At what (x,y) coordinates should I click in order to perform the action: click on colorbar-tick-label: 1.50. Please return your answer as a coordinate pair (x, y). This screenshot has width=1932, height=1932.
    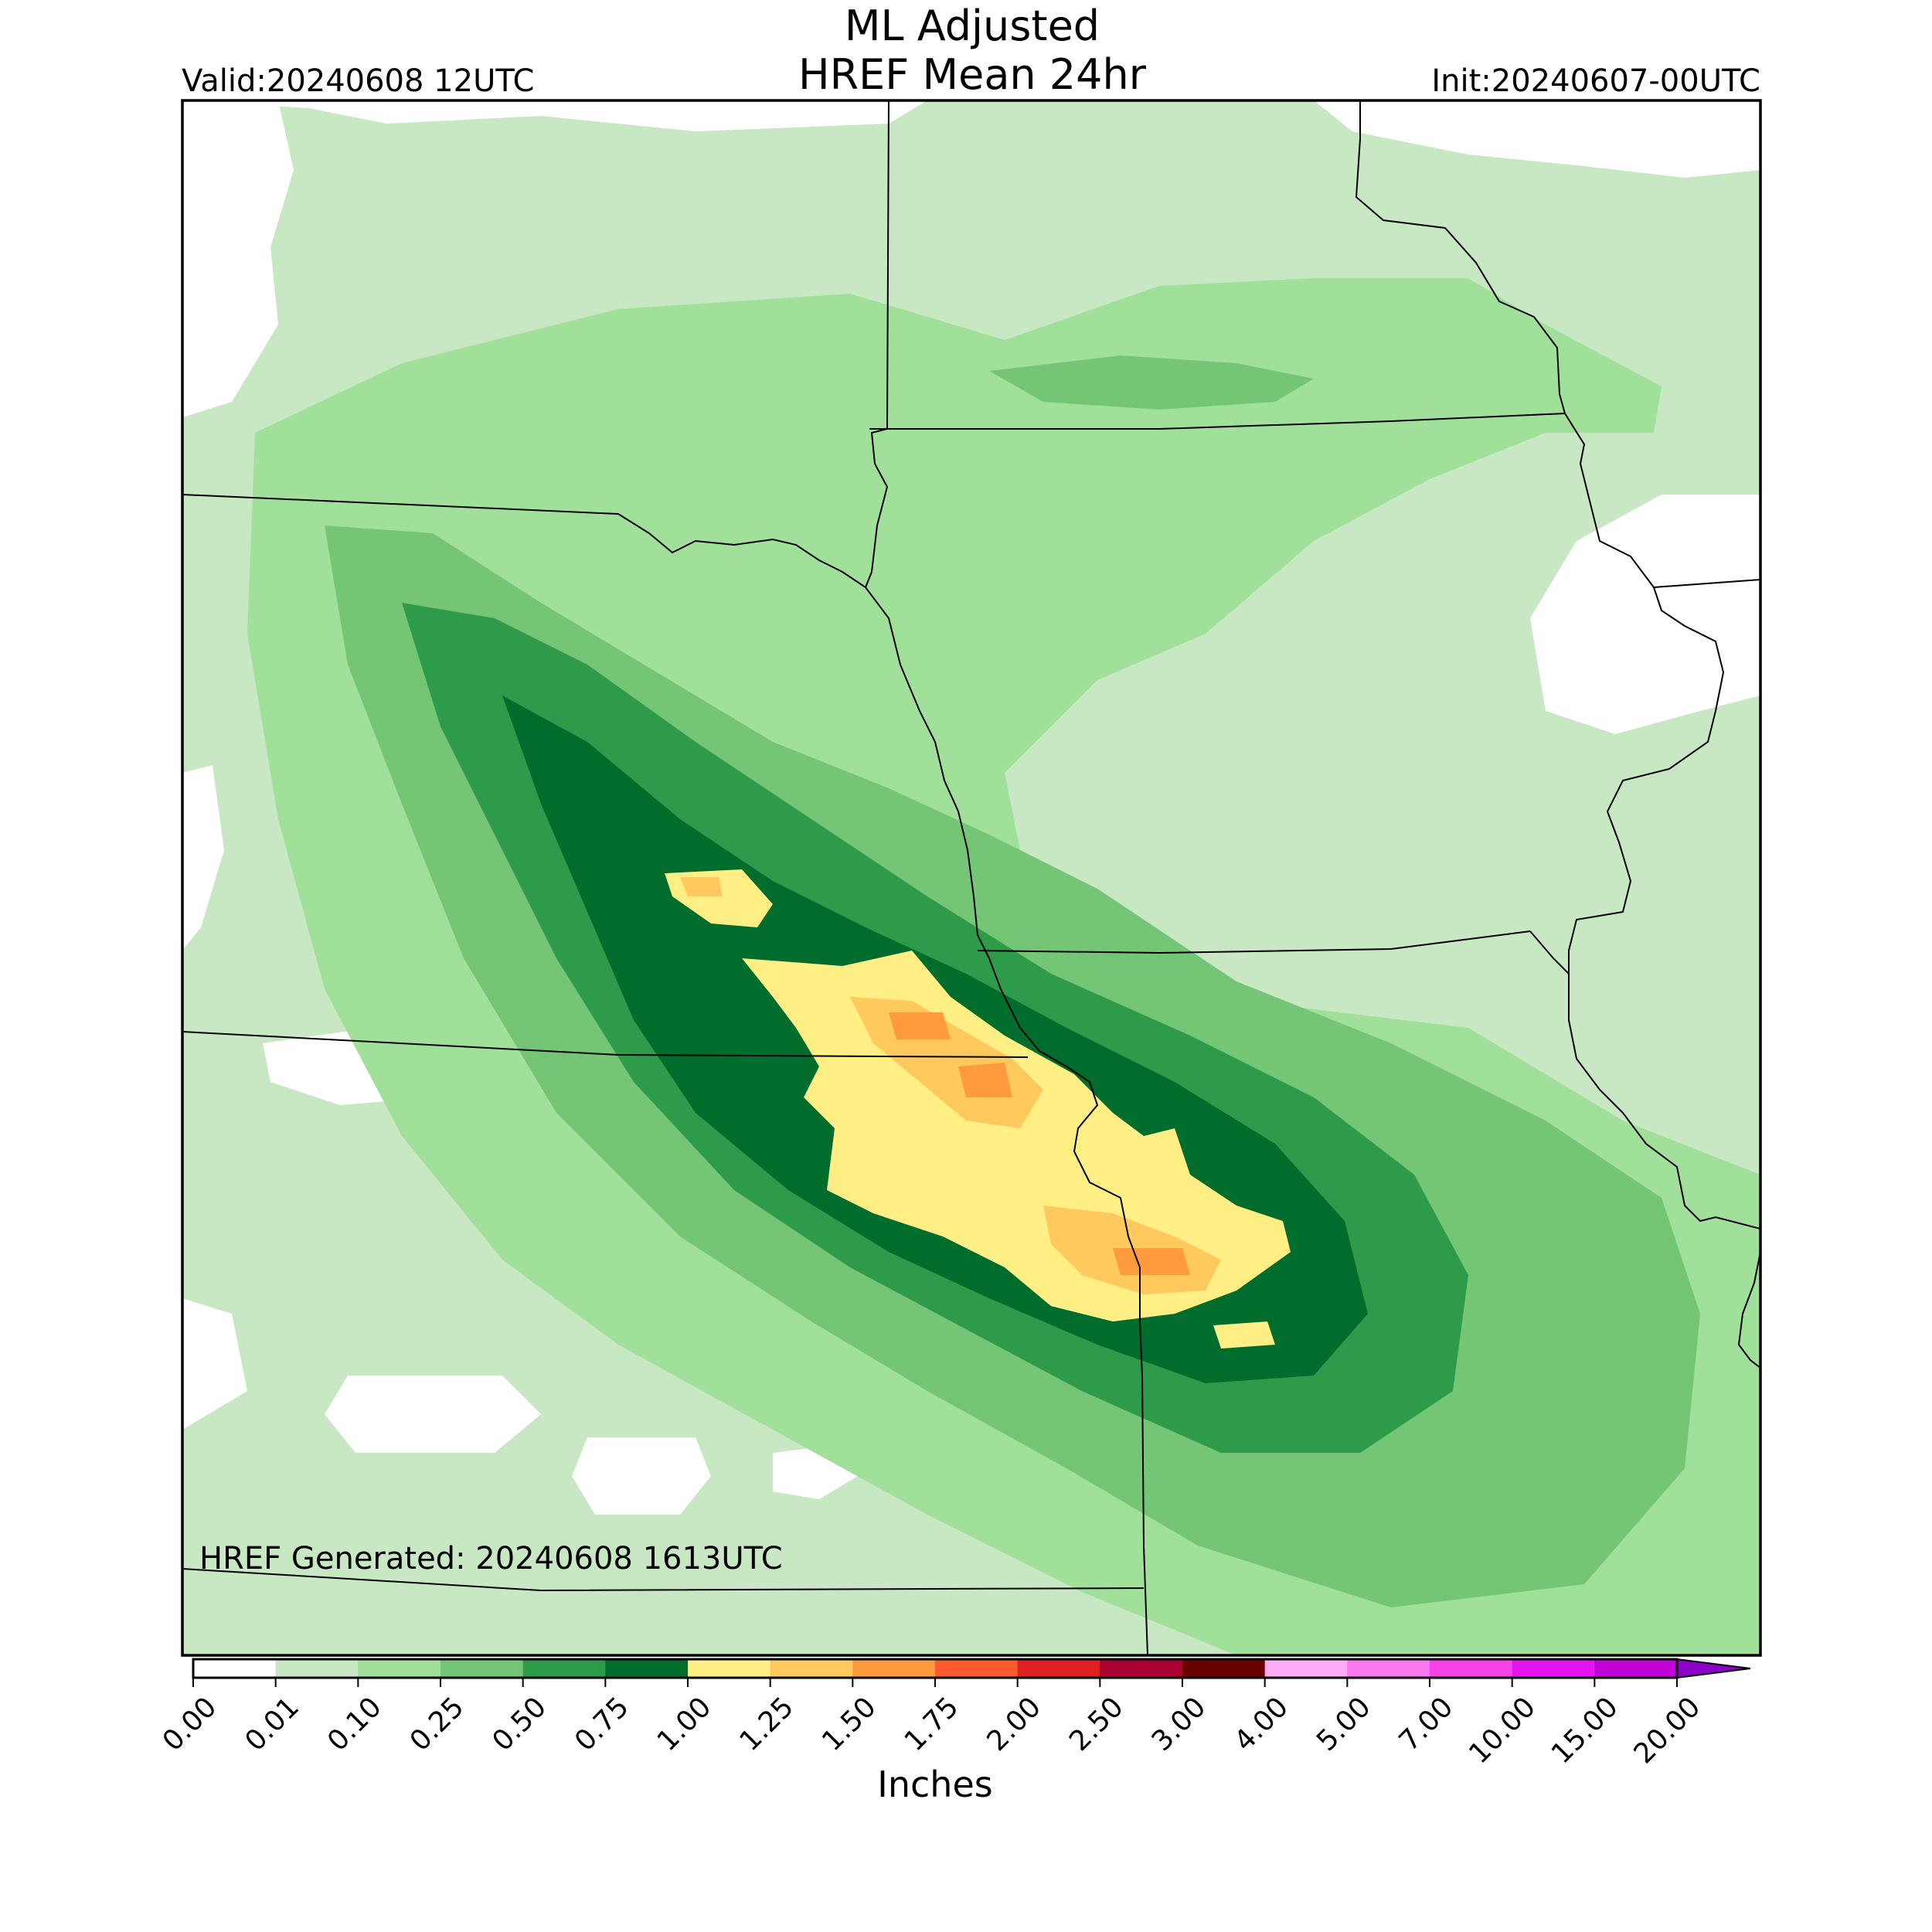
    Looking at the image, I should click on (850, 1724).